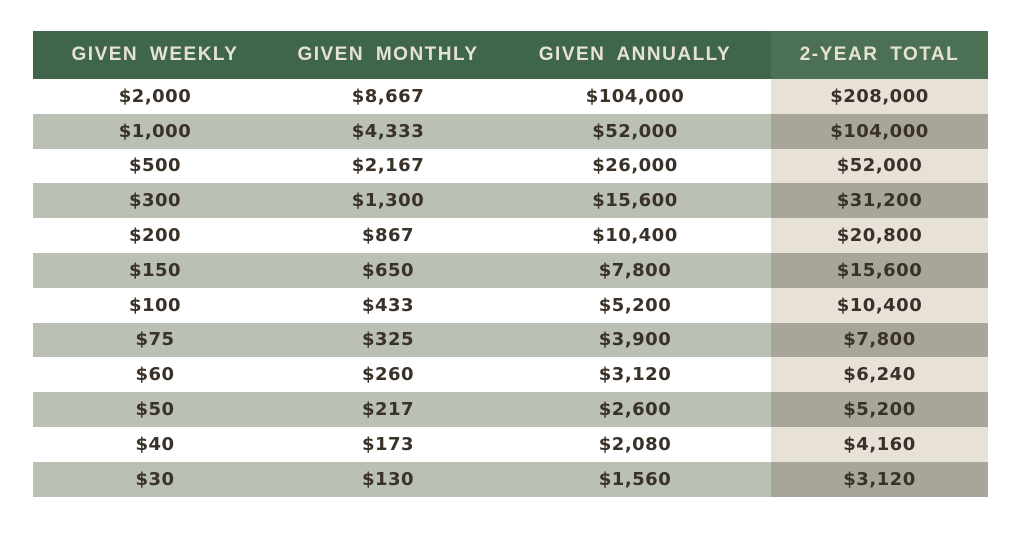 This screenshot has width=1024, height=533. Describe the element at coordinates (510, 409) in the screenshot. I see `table-row: $50 $217 $2,600 $5,200` at that location.